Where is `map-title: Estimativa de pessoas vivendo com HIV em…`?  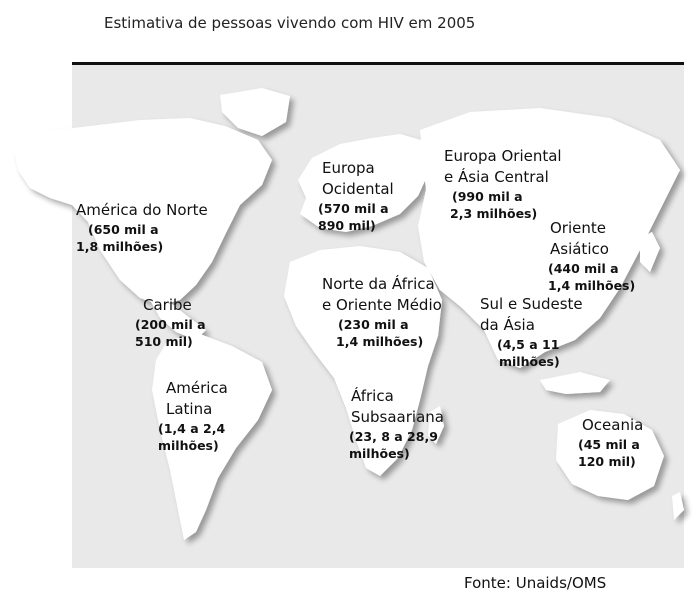 map-title: Estimativa de pessoas vivendo com HIV em… is located at coordinates (290, 23).